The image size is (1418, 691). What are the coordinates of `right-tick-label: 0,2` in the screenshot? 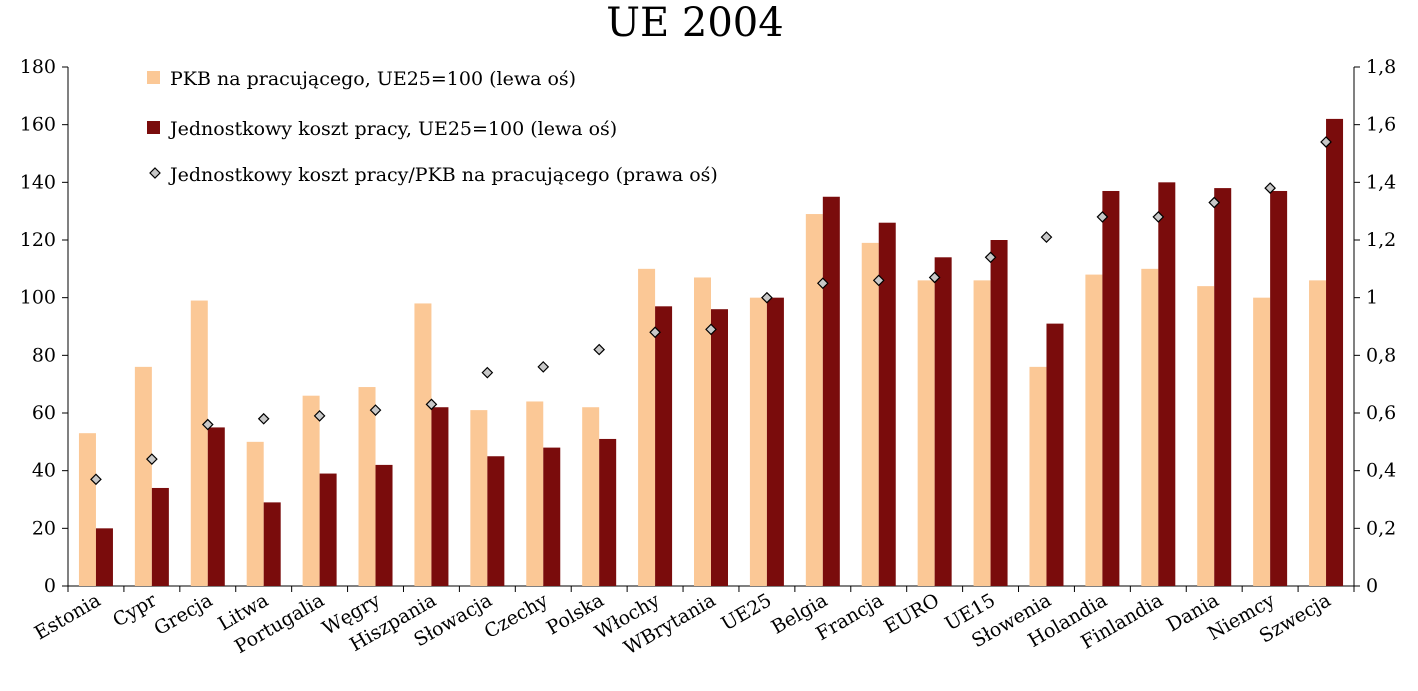 It's located at (1381, 528).